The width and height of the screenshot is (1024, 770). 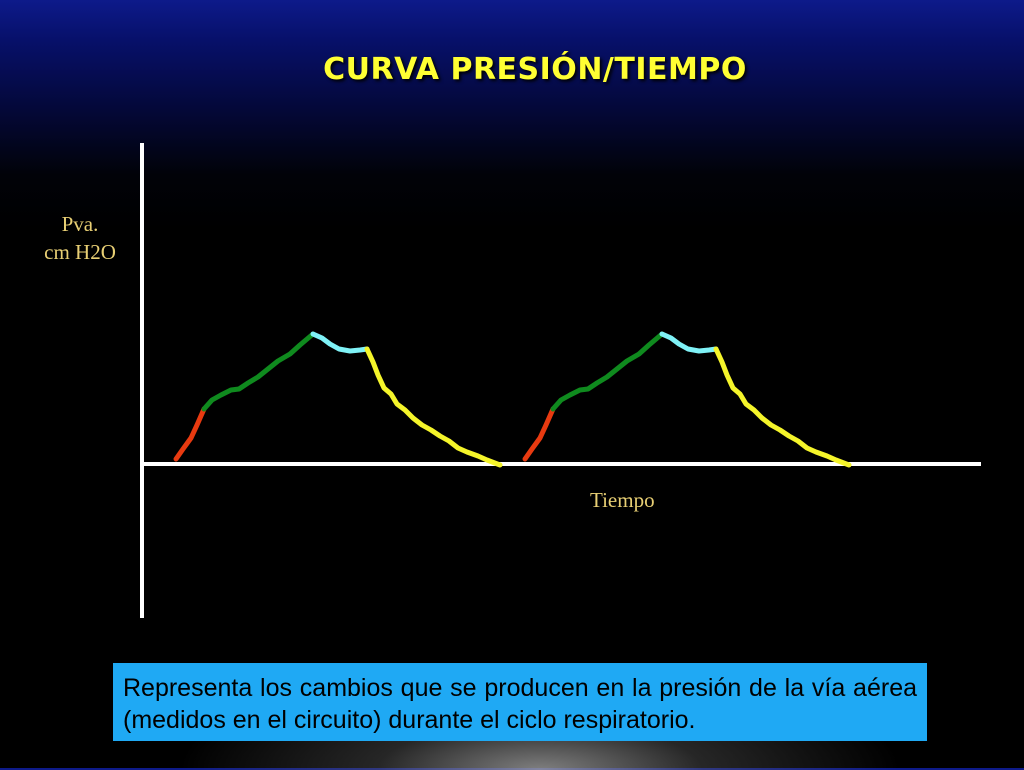 What do you see at coordinates (535, 69) in the screenshot?
I see `slide-title: CURVA PRESIÓN/TIEMPO` at bounding box center [535, 69].